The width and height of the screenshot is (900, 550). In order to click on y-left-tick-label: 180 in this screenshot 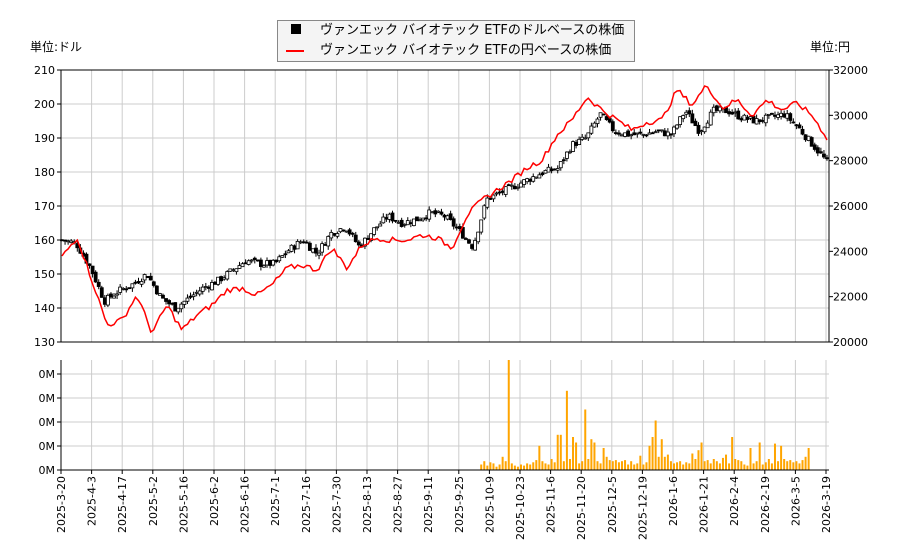, I will do `click(44, 172)`.